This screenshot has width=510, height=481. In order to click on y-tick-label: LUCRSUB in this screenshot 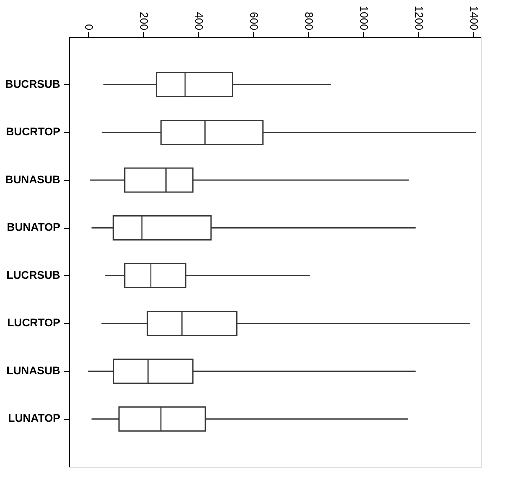, I will do `click(33, 276)`.